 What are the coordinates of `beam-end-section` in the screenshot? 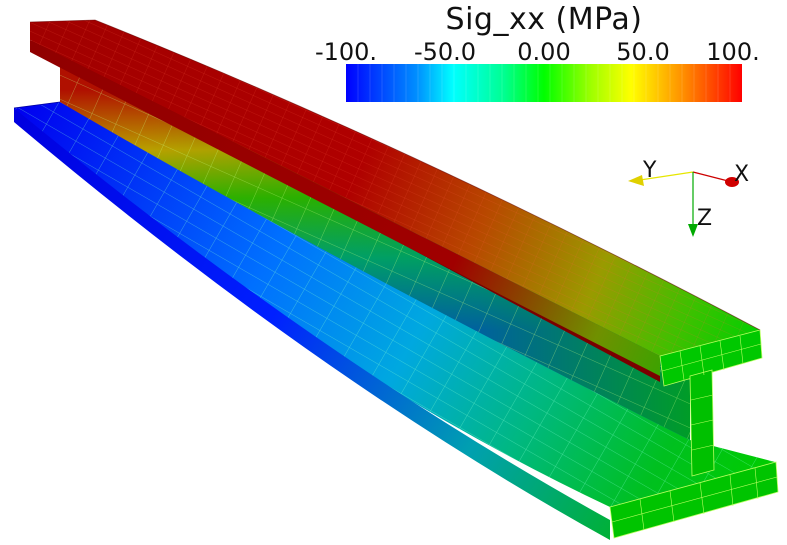 It's located at (694, 434).